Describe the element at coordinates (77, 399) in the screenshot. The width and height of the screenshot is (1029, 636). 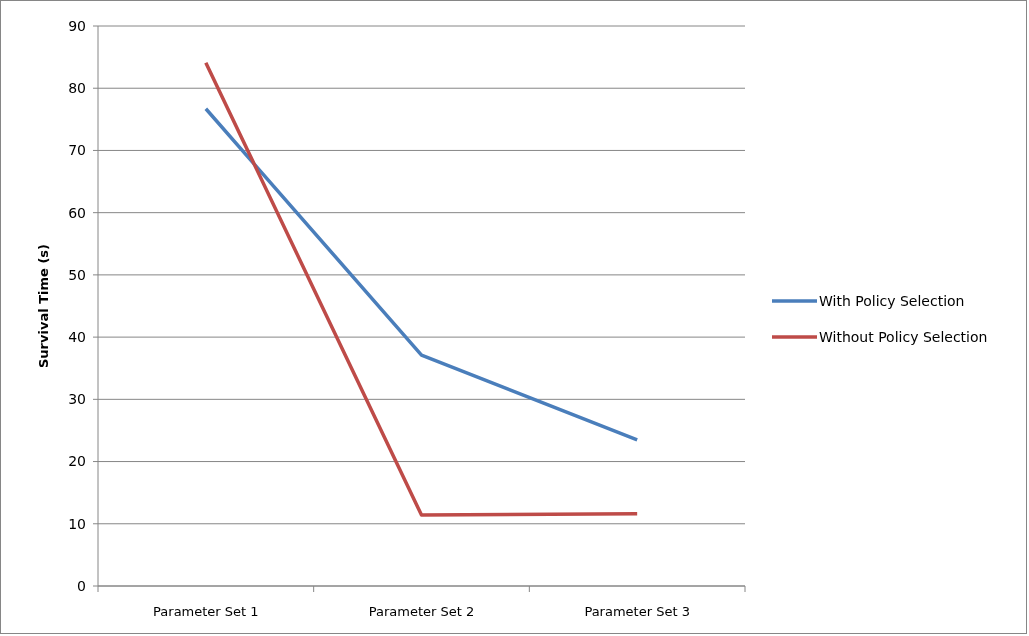
I see `y-tick-label: 30` at that location.